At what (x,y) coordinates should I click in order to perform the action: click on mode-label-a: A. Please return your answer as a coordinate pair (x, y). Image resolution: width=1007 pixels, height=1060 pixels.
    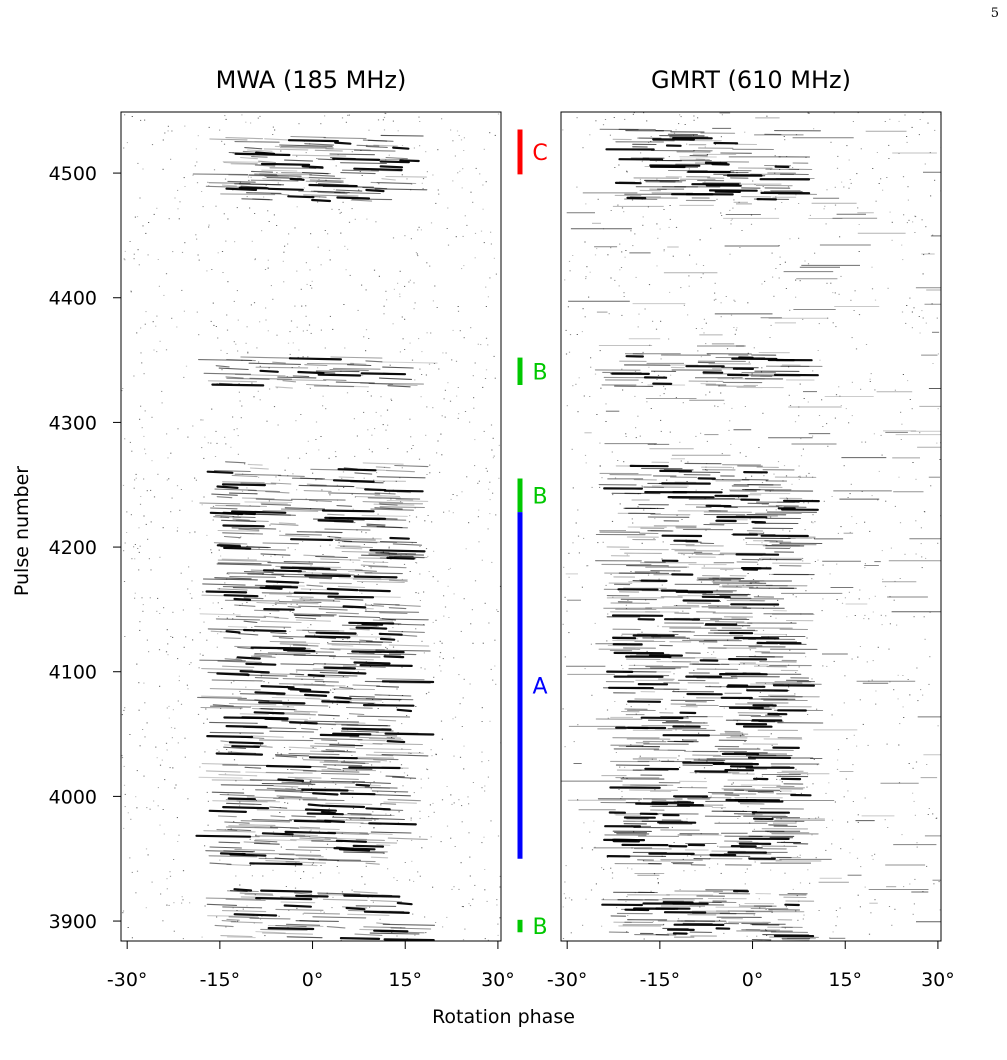
    Looking at the image, I should click on (539, 686).